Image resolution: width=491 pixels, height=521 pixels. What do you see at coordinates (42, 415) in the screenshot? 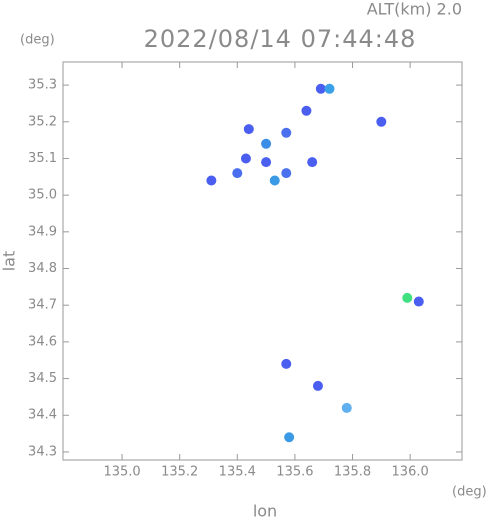
I see `y-tick-label: 34.4` at bounding box center [42, 415].